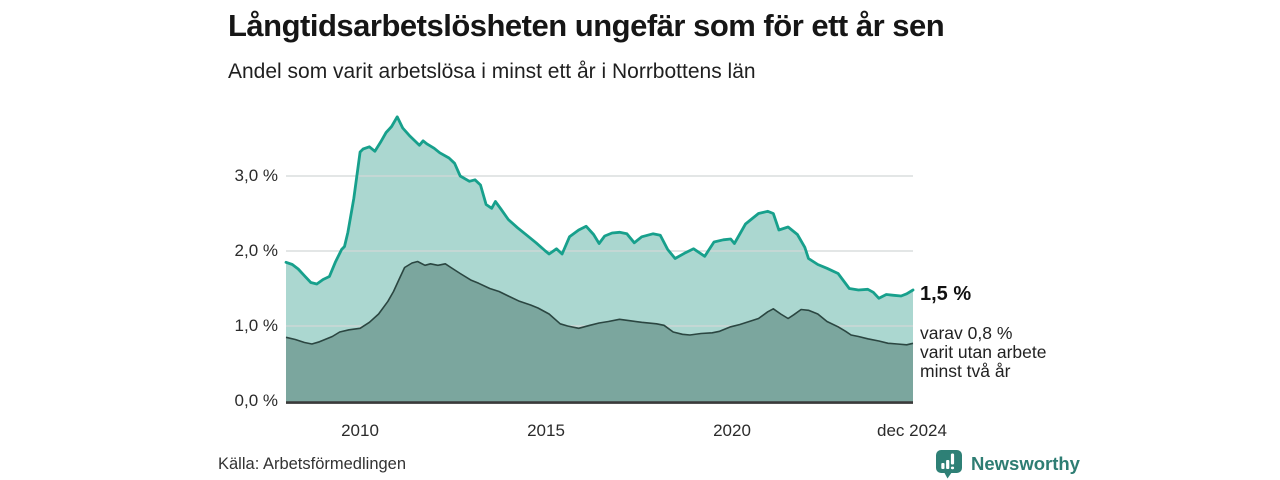  I want to click on newsworthy-logo-icon, so click(949, 464).